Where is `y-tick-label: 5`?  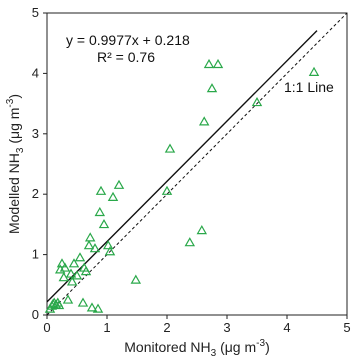 y-tick-label: 5 is located at coordinates (35, 12).